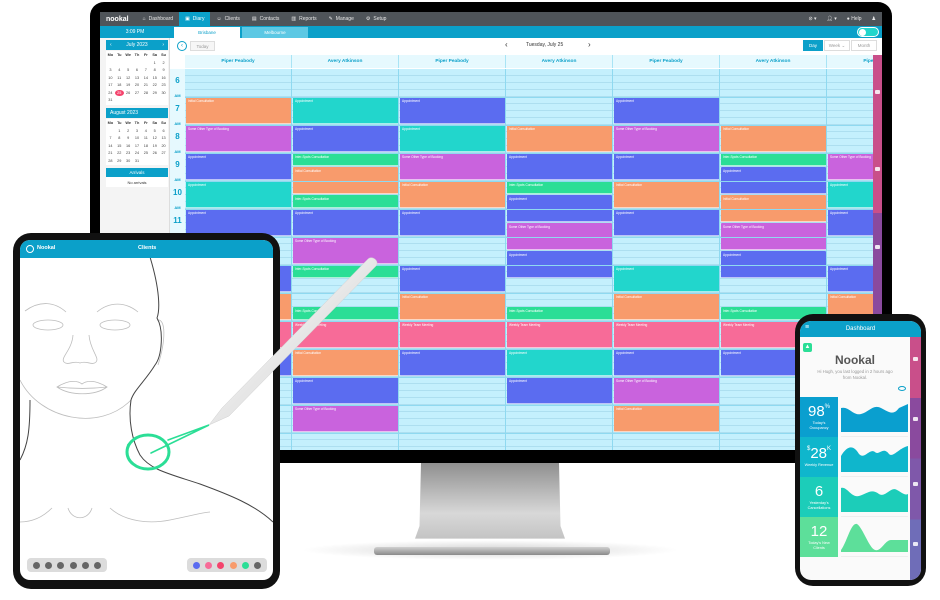 The image size is (940, 600). Describe the element at coordinates (154, 92) in the screenshot. I see `date-cell: 29` at that location.